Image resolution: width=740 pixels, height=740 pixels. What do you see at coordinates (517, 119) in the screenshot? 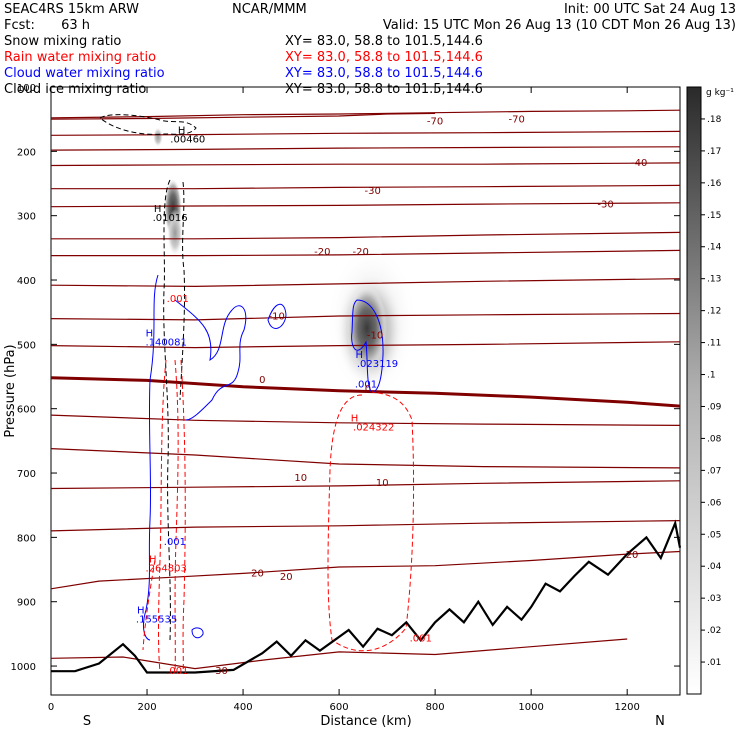
I see `plot-label-21: -70` at bounding box center [517, 119].